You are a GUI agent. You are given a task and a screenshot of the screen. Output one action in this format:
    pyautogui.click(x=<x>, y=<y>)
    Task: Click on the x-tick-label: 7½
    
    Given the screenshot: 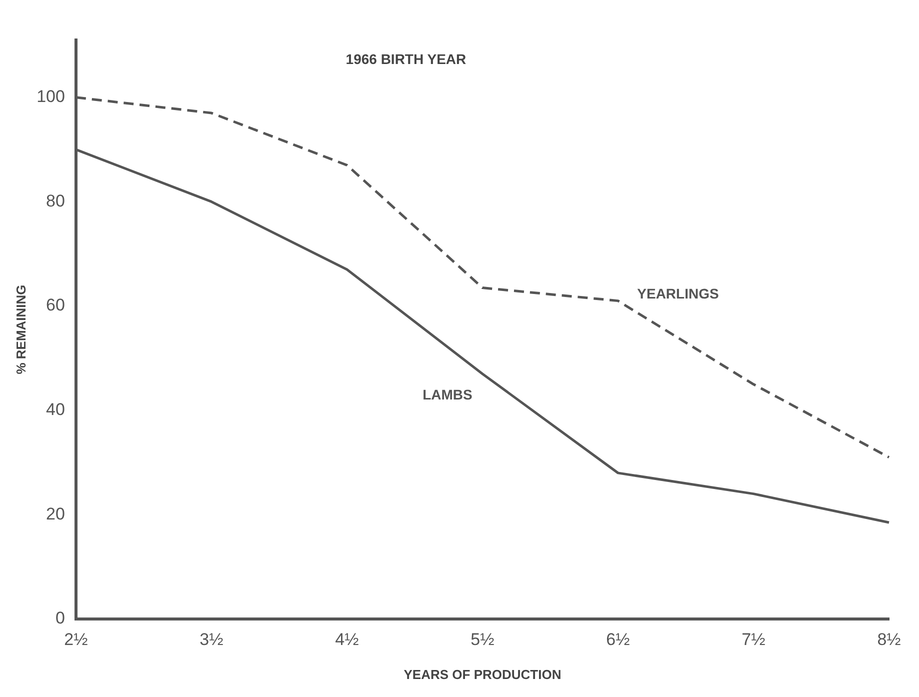 What is the action you would take?
    pyautogui.click(x=754, y=639)
    